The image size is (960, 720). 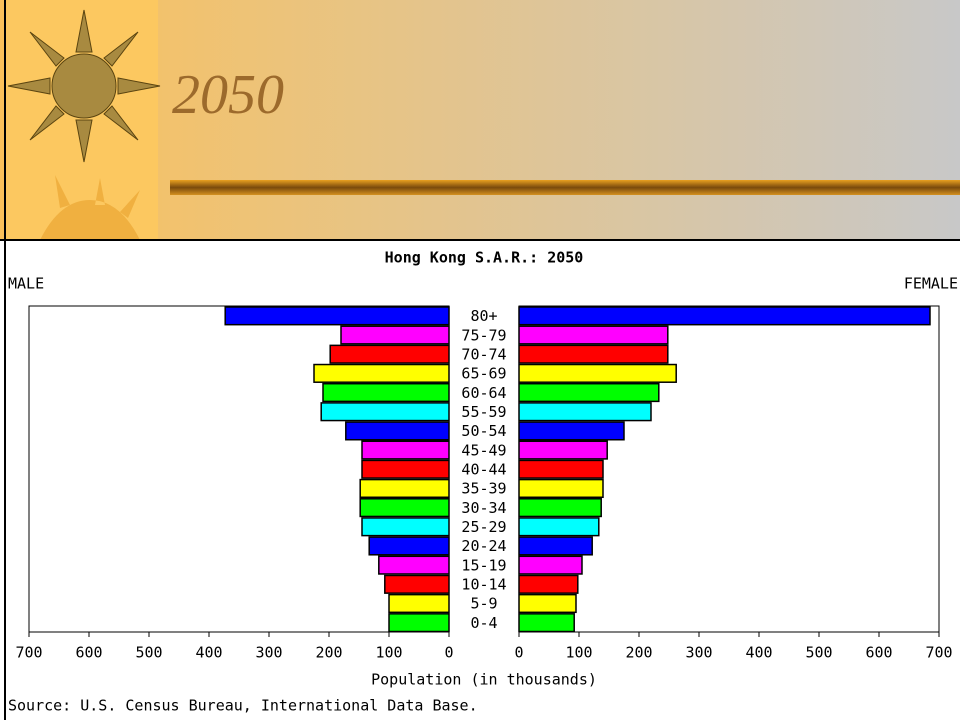 I want to click on age-label: 0-4, so click(x=483, y=623).